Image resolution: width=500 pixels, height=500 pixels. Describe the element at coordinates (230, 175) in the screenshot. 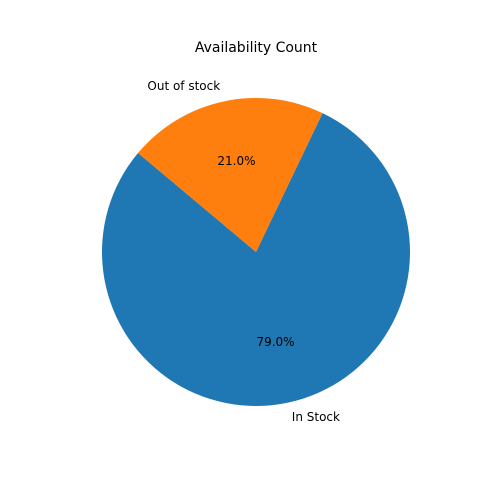

I see `pie-slice-out-of-stock` at that location.